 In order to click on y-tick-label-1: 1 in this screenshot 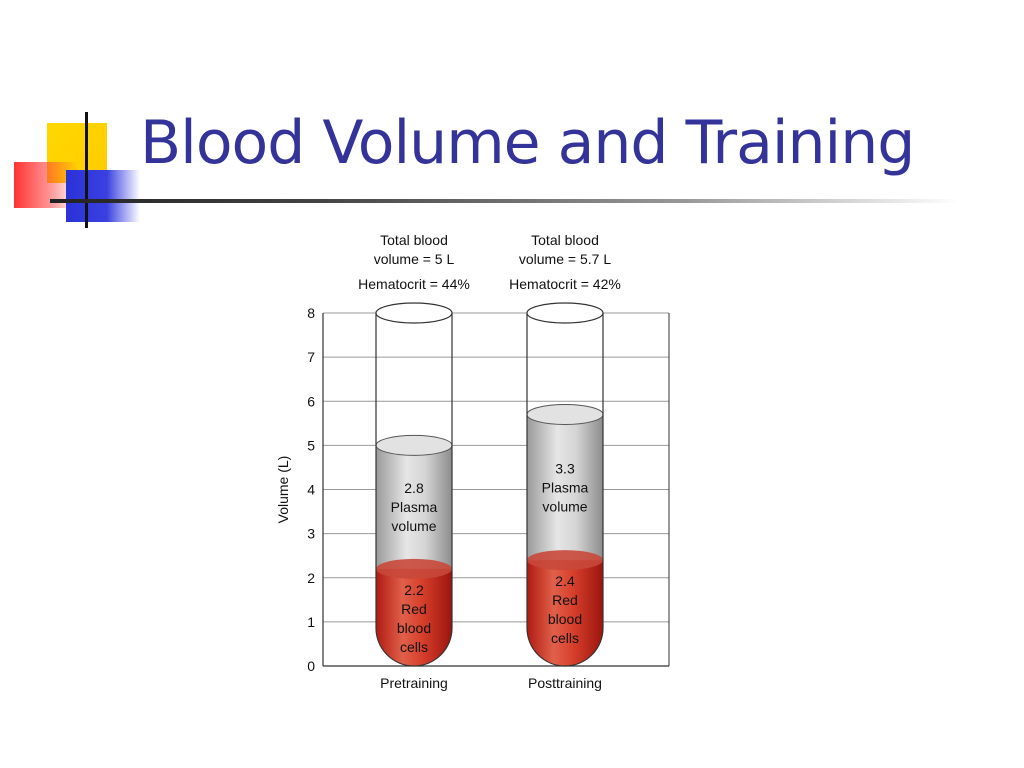, I will do `click(311, 622)`.